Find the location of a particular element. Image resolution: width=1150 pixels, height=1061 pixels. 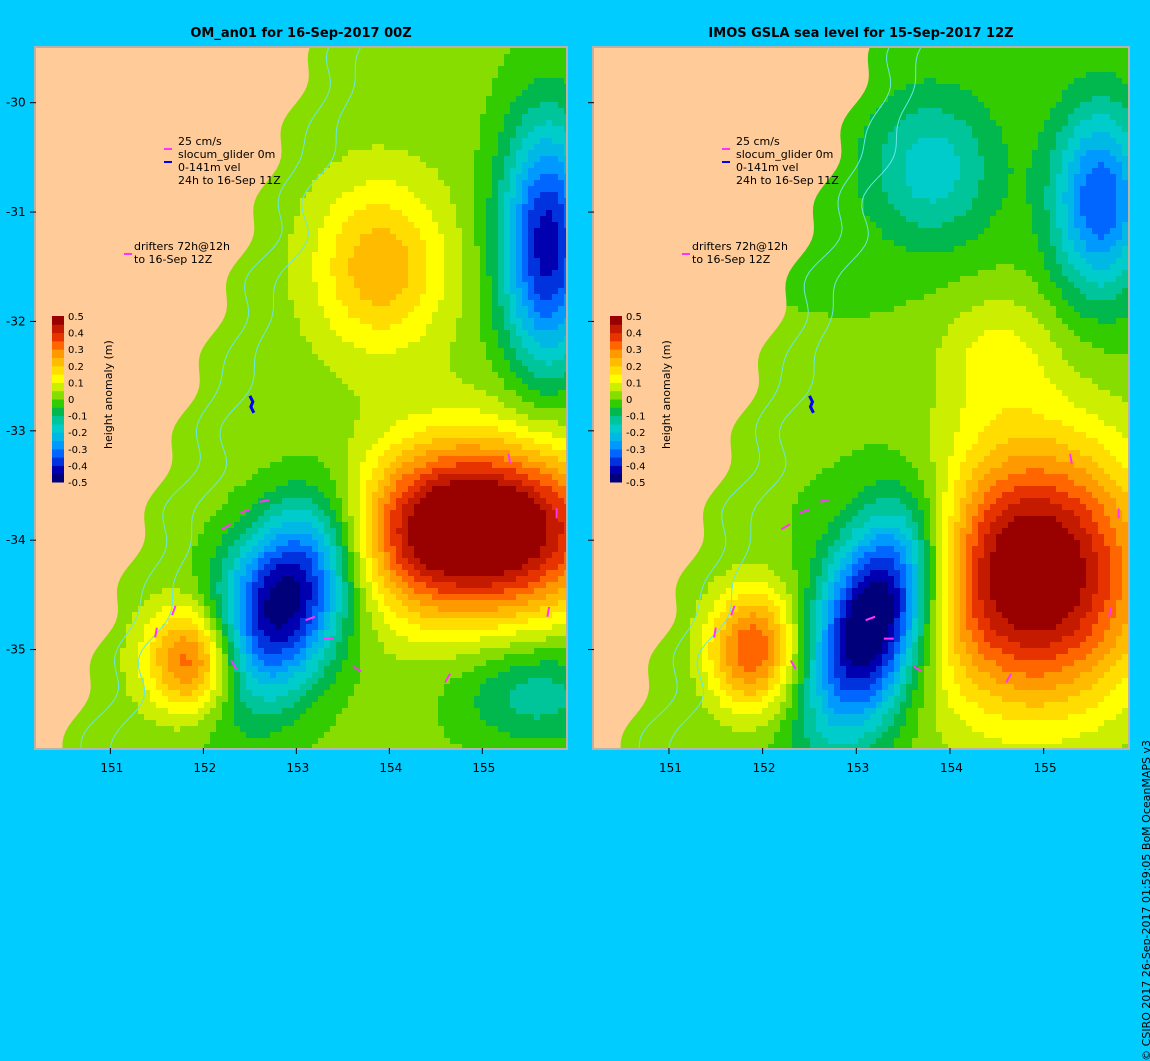

lat-tick-label: -34 is located at coordinates (16, 540).